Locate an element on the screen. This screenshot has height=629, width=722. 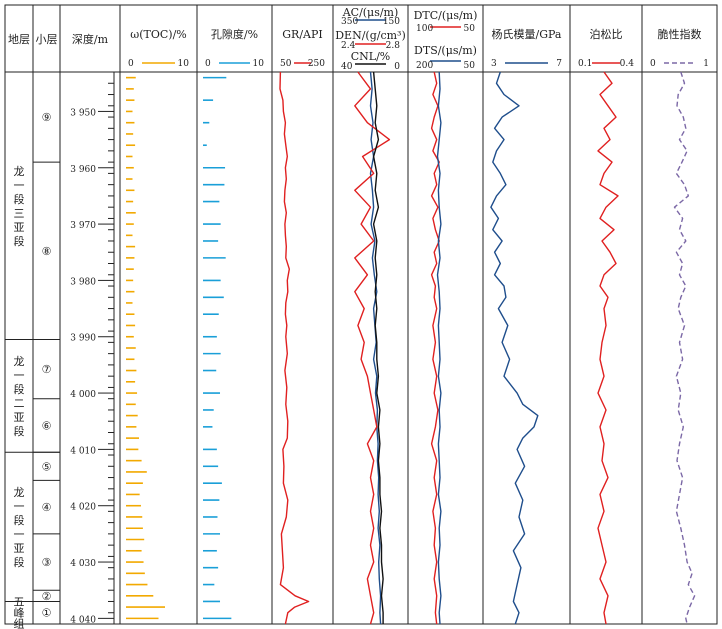
dts-curve is located at coordinates (439, 348).